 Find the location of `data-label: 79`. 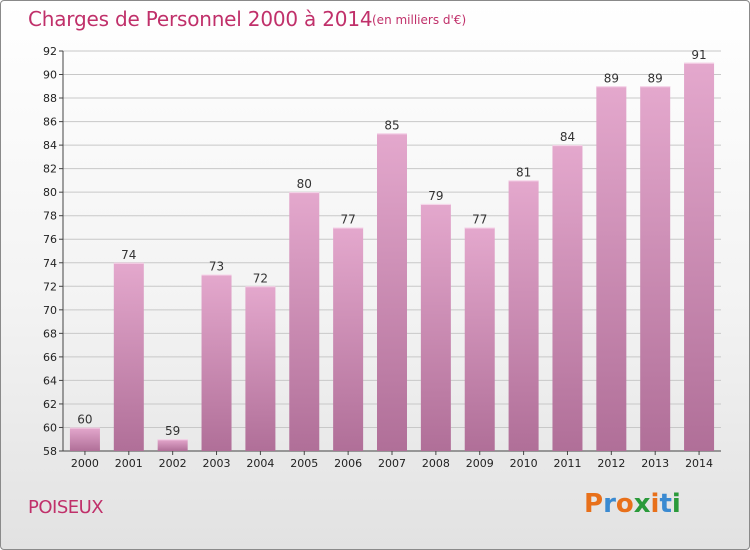

data-label: 79 is located at coordinates (435, 196).